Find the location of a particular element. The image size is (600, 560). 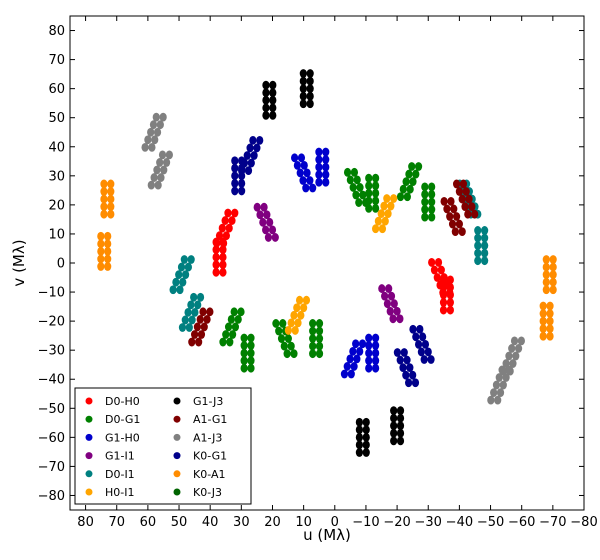

x-tick-label: −50 is located at coordinates (490, 522).